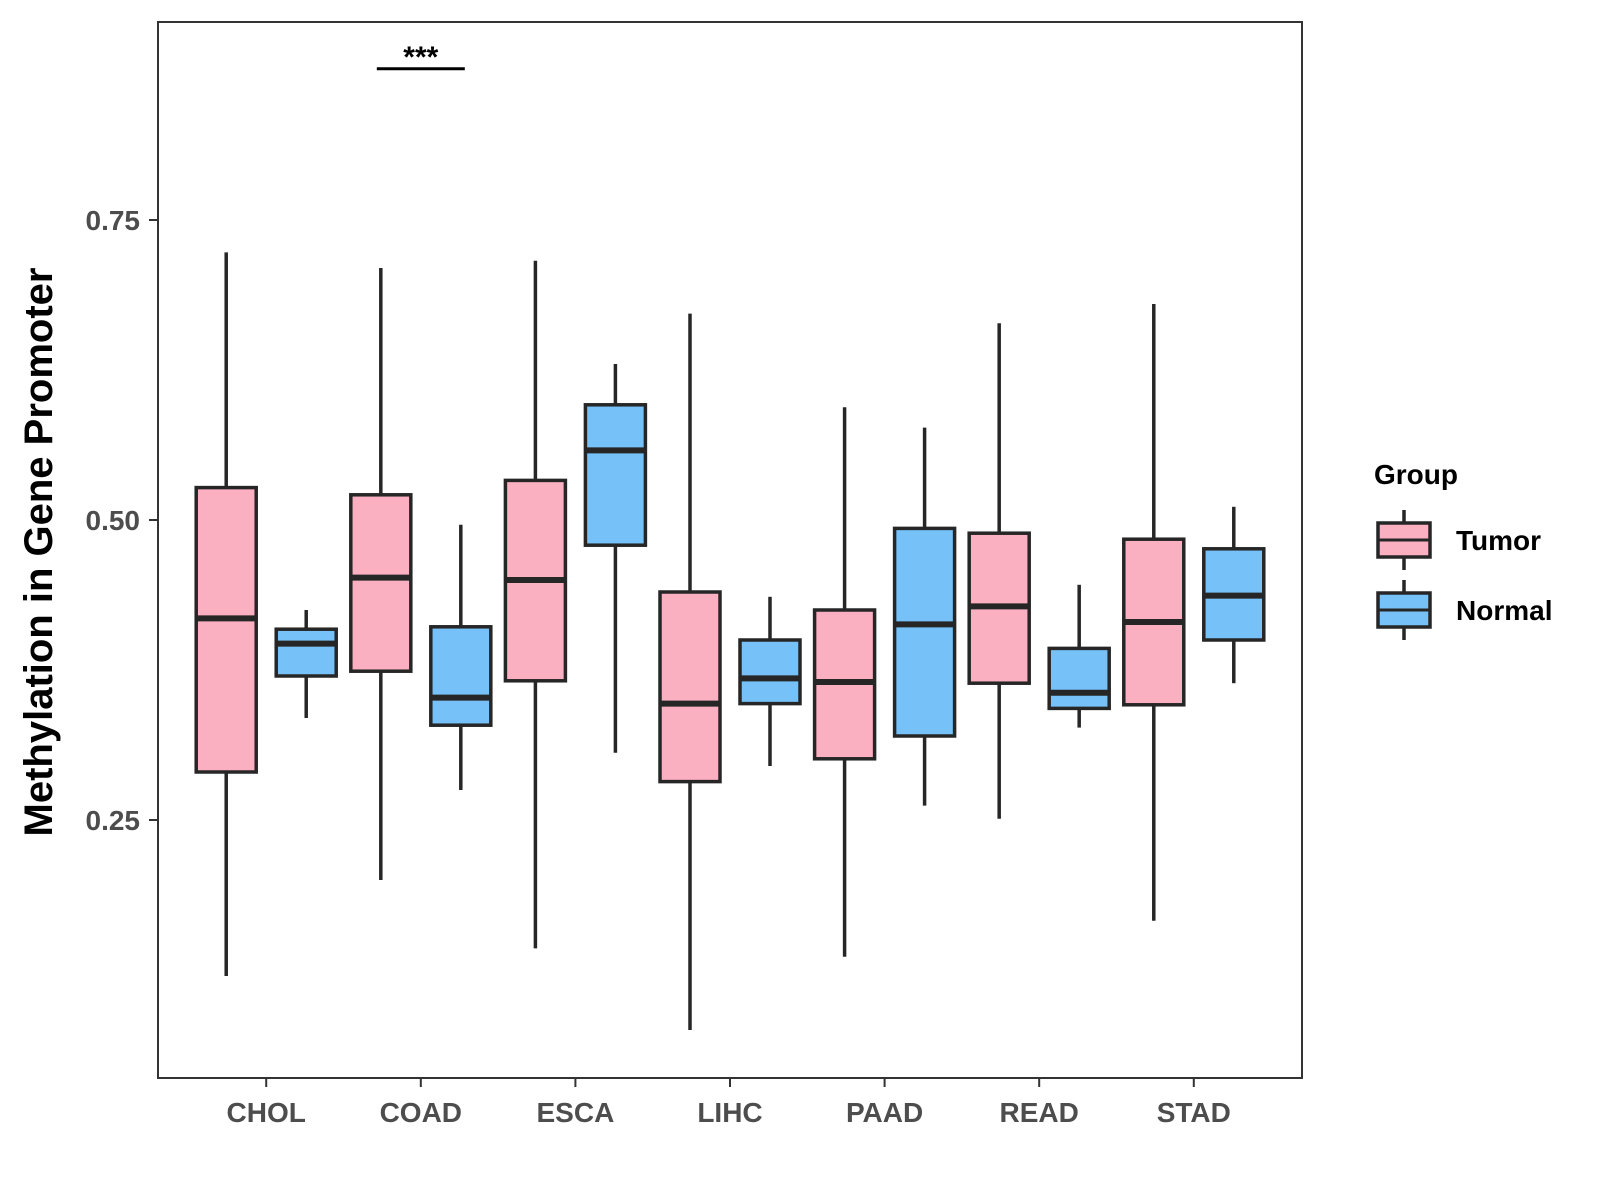 Image resolution: width=1600 pixels, height=1200 pixels. What do you see at coordinates (576, 1112) in the screenshot?
I see `x-tick-label-esca: ESCA` at bounding box center [576, 1112].